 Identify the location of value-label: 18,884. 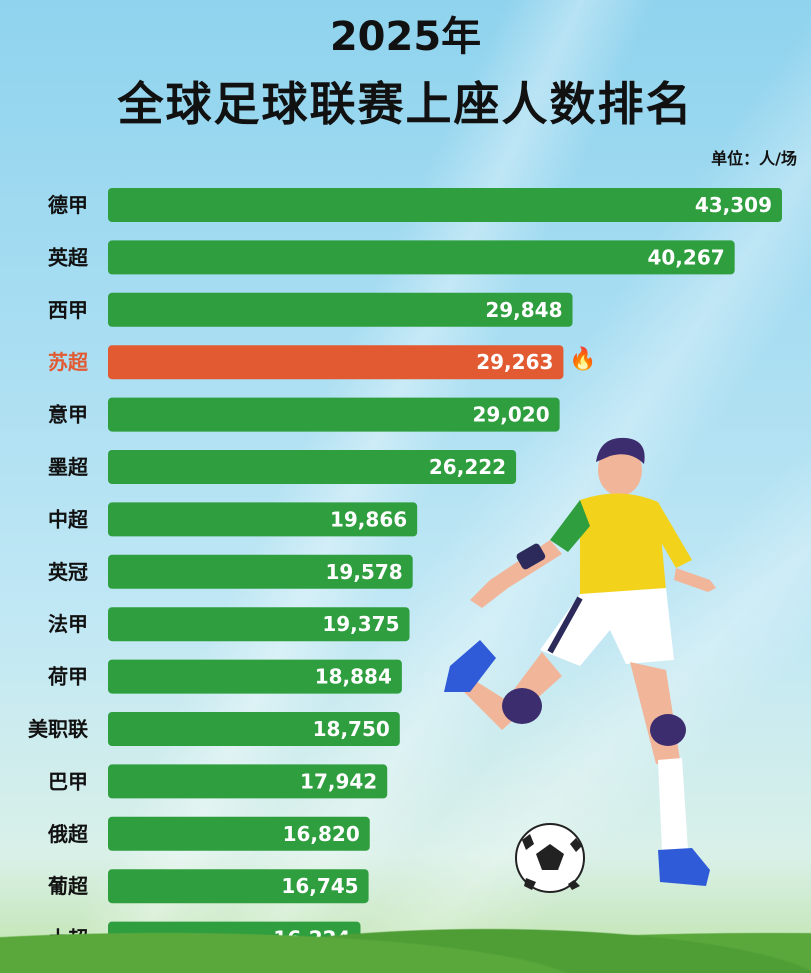
(353, 677).